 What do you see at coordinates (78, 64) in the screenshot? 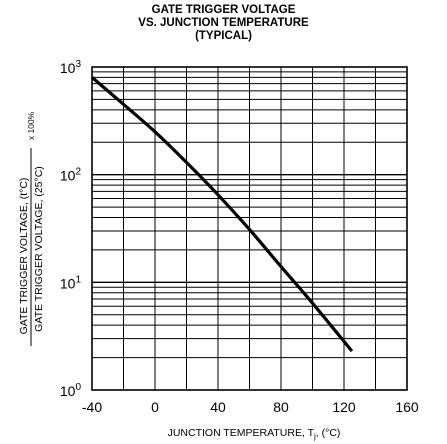
I see `y-tick-exponent: 3` at bounding box center [78, 64].